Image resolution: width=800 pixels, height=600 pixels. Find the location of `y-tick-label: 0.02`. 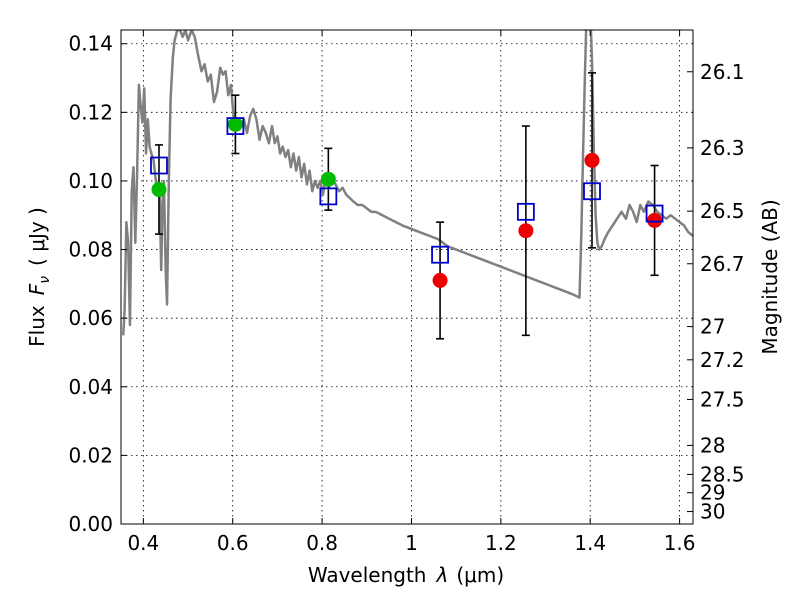

y-tick-label: 0.02 is located at coordinates (90, 455).